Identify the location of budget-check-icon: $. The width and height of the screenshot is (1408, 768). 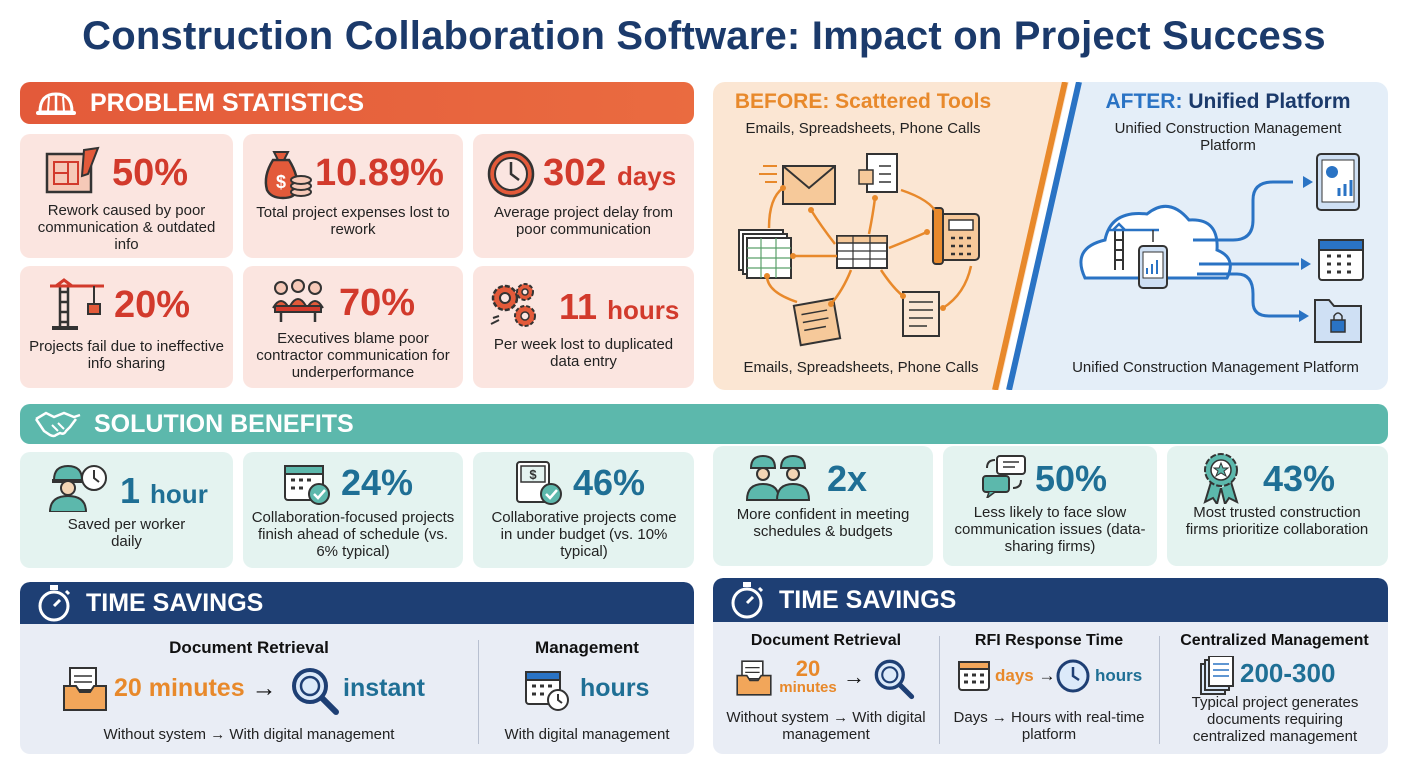
(539, 483).